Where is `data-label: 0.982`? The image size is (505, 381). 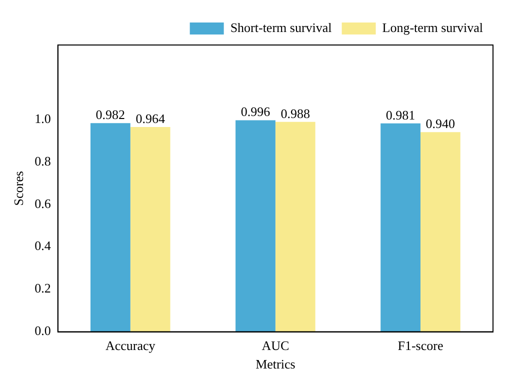
data-label: 0.982 is located at coordinates (111, 114).